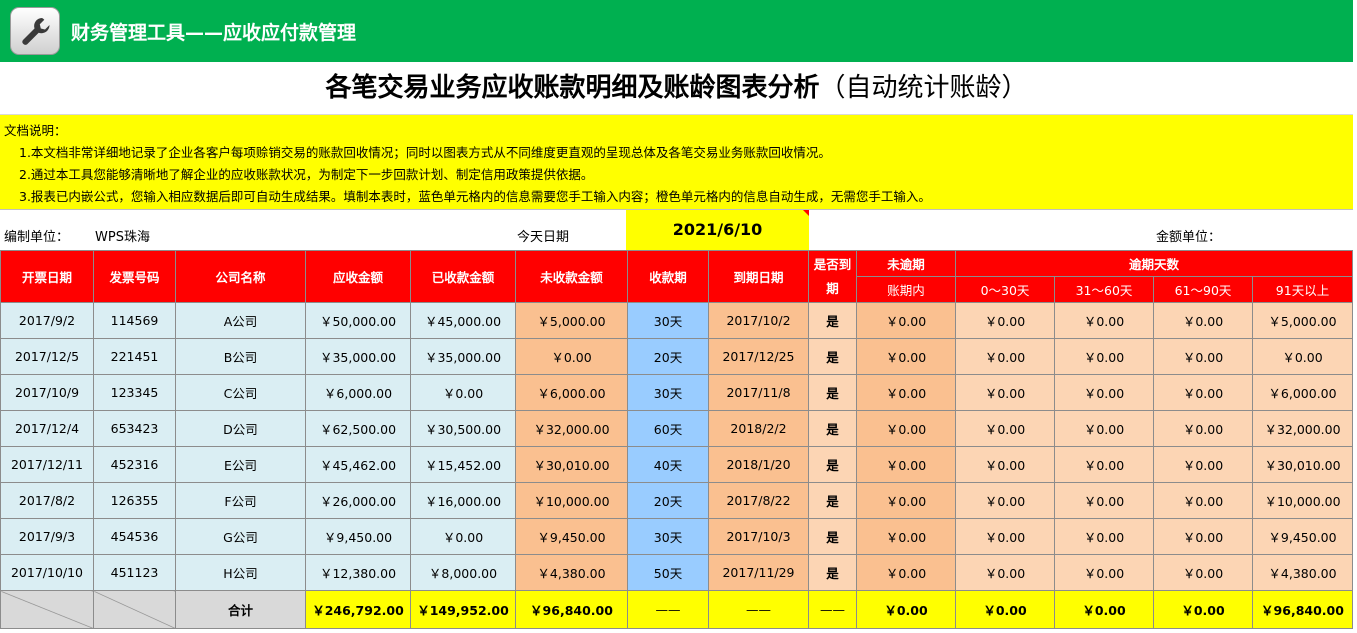 This screenshot has height=633, width=1357. I want to click on cell-company: C公司, so click(240, 392).